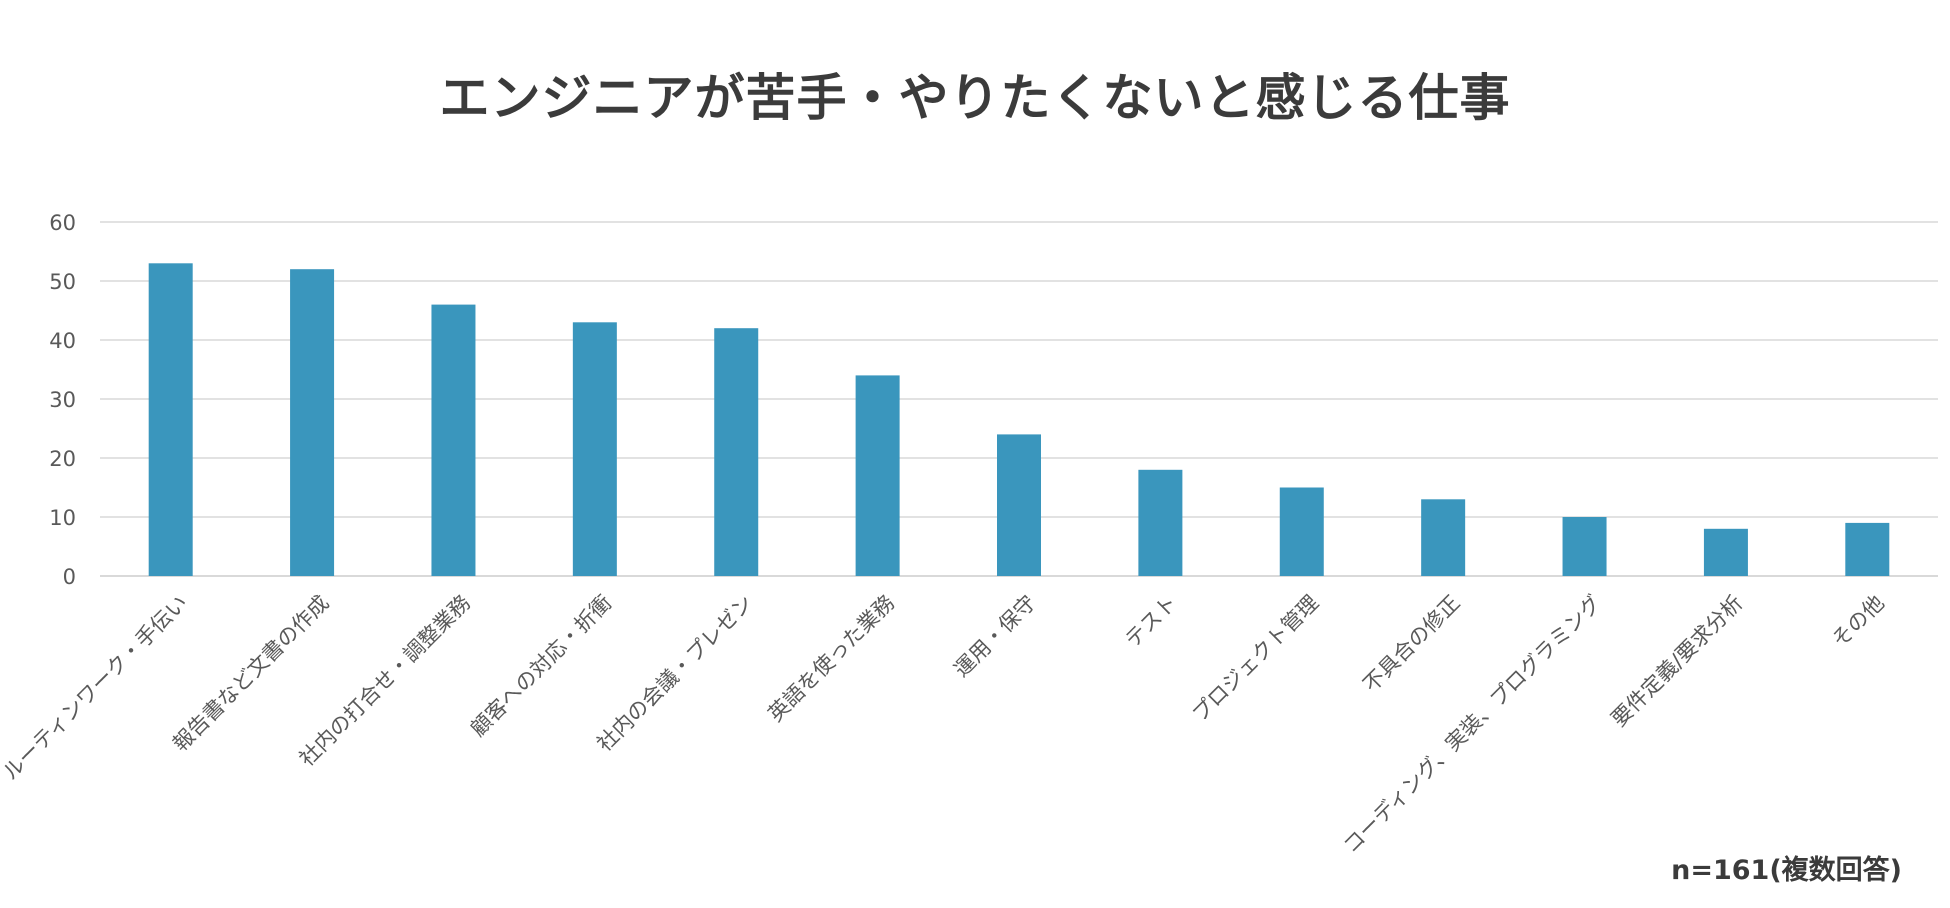 Image resolution: width=1950 pixels, height=908 pixels. Describe the element at coordinates (975, 98) in the screenshot. I see `chart-title: エンジニアが苦手・やりたくないと感じる仕事` at that location.